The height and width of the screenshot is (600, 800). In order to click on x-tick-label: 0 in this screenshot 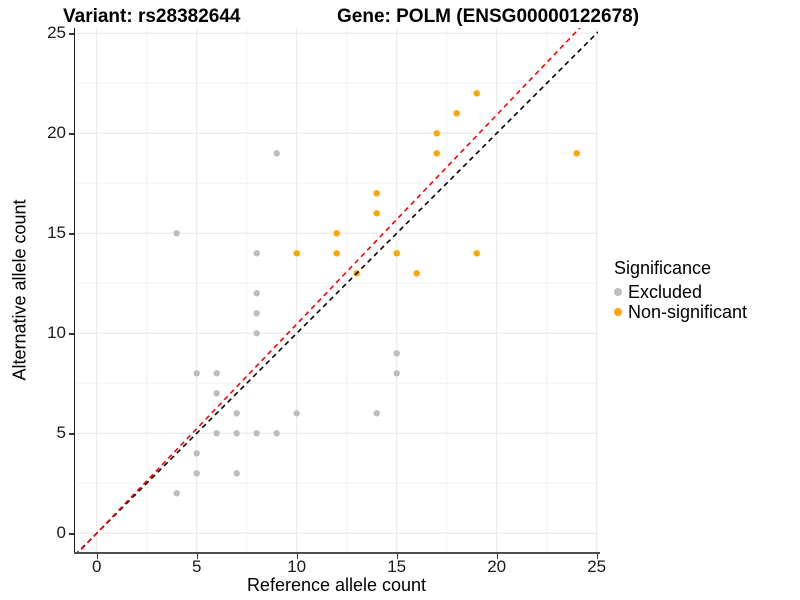, I will do `click(96, 566)`.